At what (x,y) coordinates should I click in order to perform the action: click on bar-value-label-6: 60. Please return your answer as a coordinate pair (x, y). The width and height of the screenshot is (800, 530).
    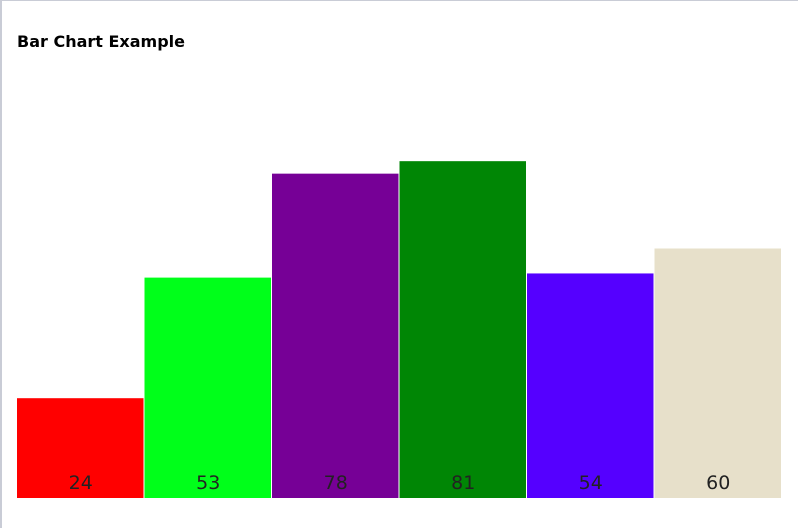
    Looking at the image, I should click on (718, 483).